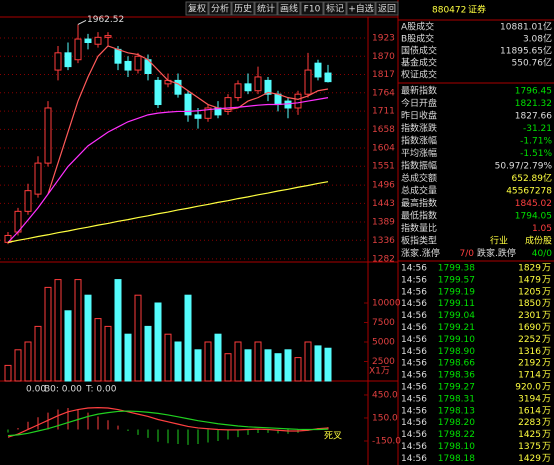  I want to click on row-label: 涨家.涨停, so click(420, 253).